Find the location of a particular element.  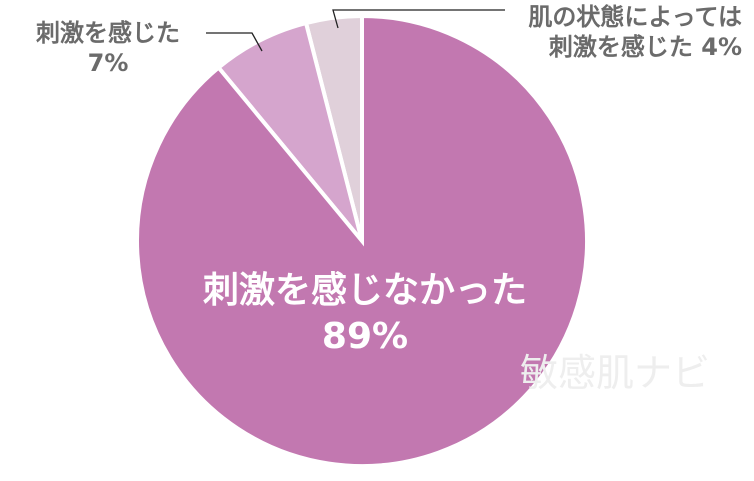

label-depends-line1: 肌の状態によっては is located at coordinates (635, 17).